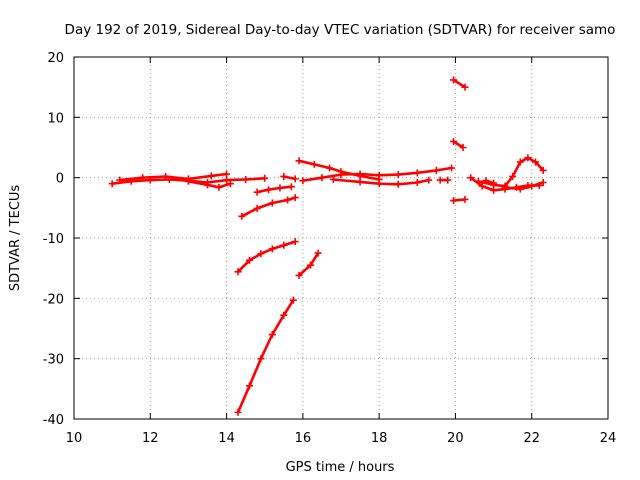 The width and height of the screenshot is (640, 480). Describe the element at coordinates (15, 238) in the screenshot. I see `y-axis-label: SDTVAR / TECUs` at that location.